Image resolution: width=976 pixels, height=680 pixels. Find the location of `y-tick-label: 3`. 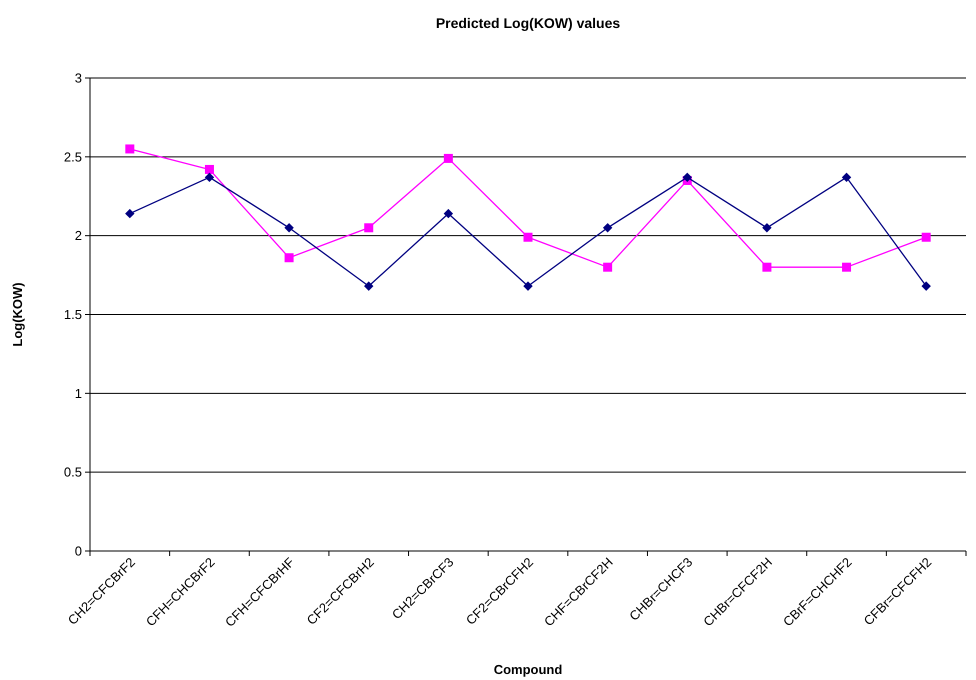

y-tick-label: 3 is located at coordinates (78, 78).